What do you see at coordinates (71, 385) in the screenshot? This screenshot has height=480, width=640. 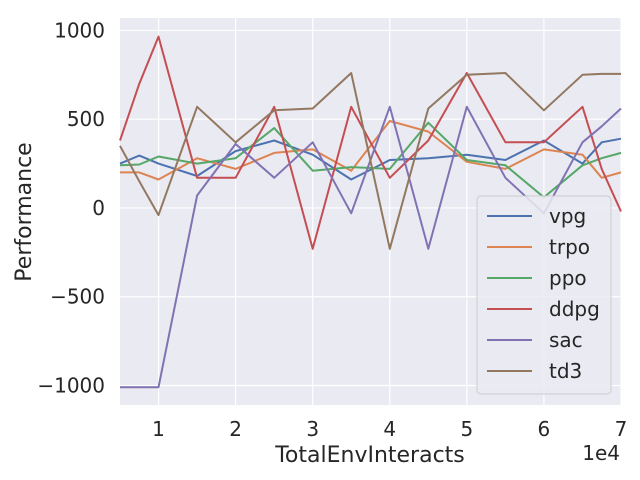 I see `y-tick-label: −1000` at bounding box center [71, 385].